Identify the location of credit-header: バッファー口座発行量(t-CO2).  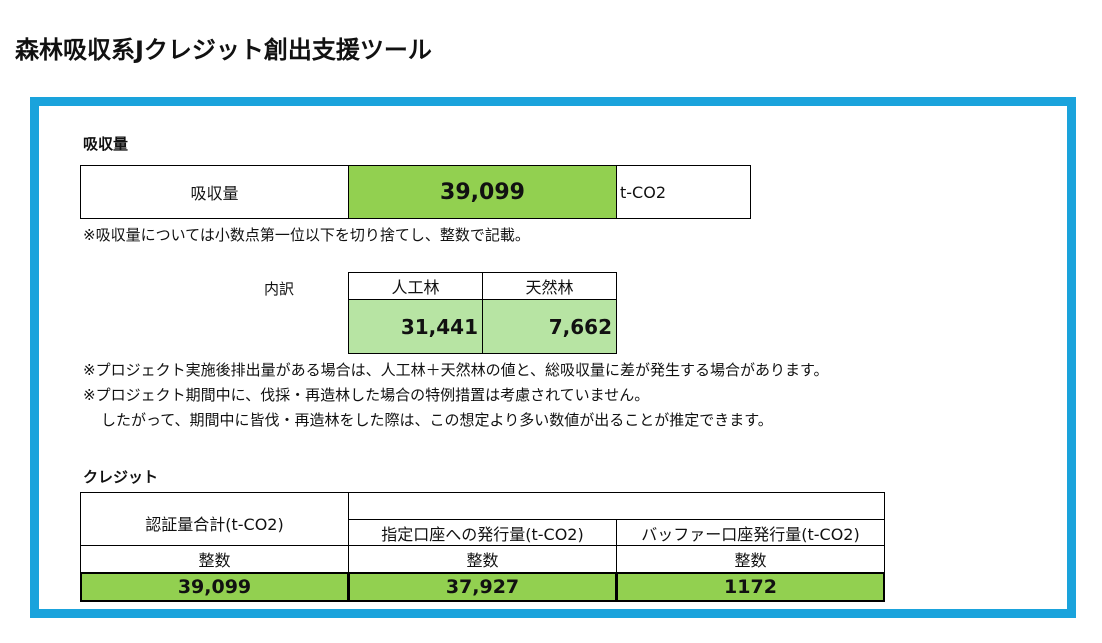
(750, 532).